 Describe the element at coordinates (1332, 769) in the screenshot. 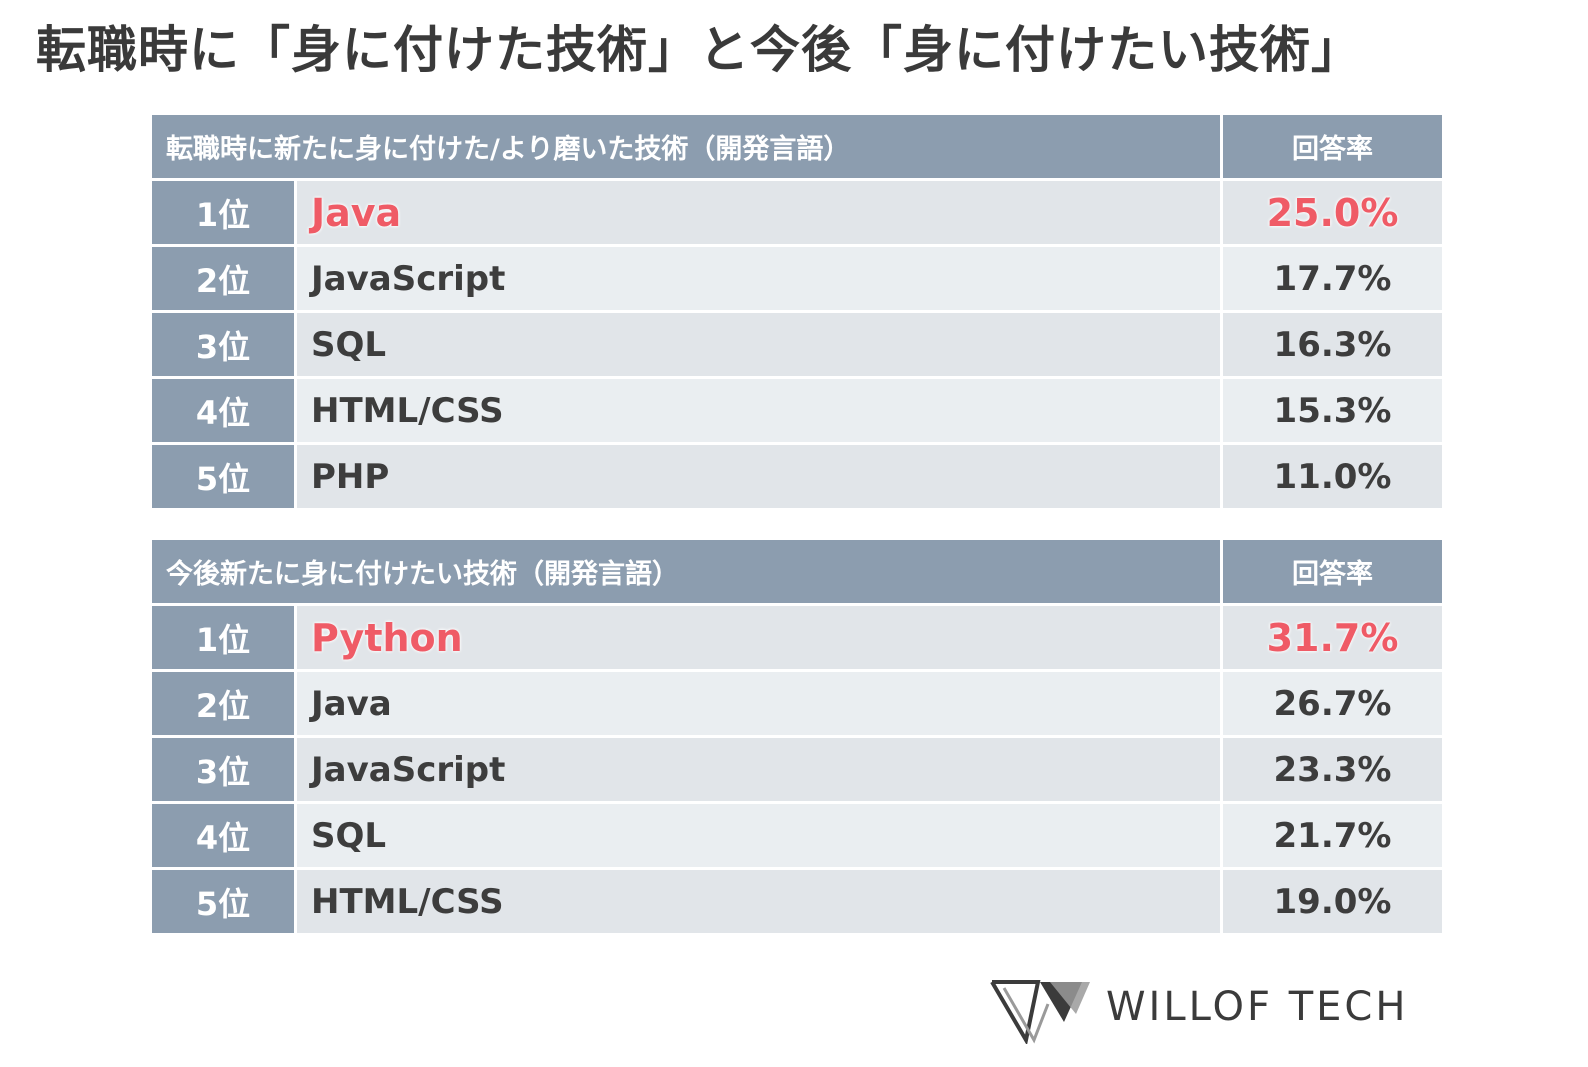

I see `rate-cell: 23.3%` at that location.